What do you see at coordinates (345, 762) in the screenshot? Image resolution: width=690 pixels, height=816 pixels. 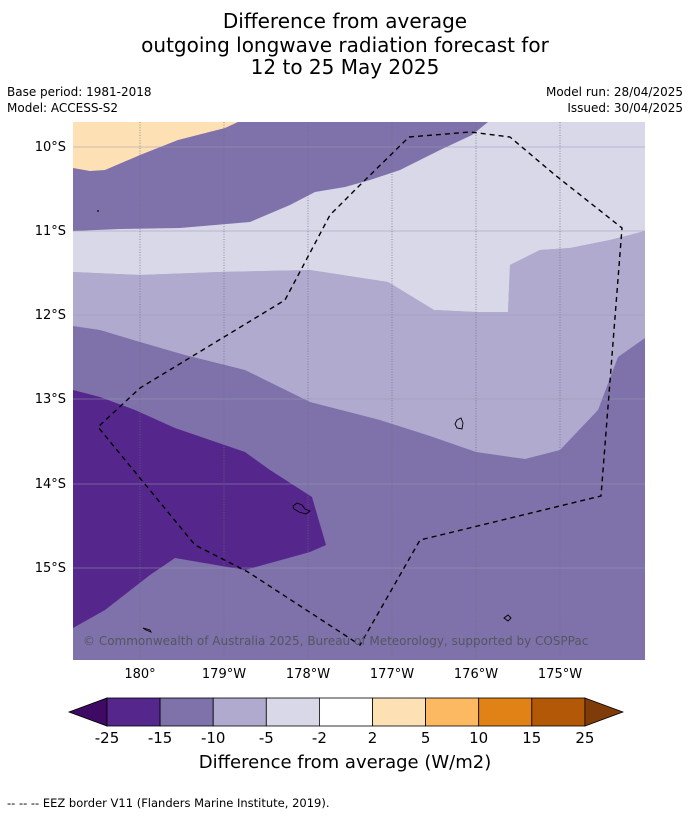 I see `colorbar-title: Difference from average (W/m2)` at bounding box center [345, 762].